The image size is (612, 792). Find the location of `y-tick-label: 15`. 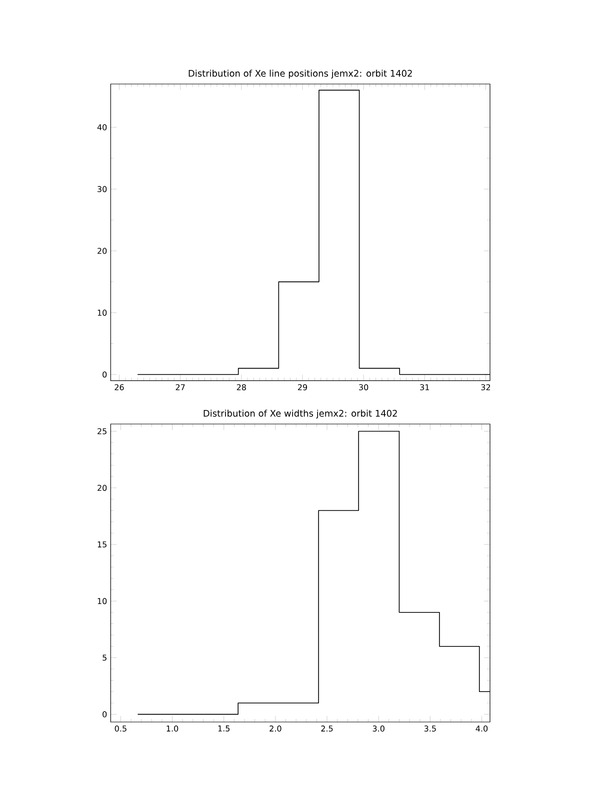

y-tick-label: 15 is located at coordinates (102, 544).